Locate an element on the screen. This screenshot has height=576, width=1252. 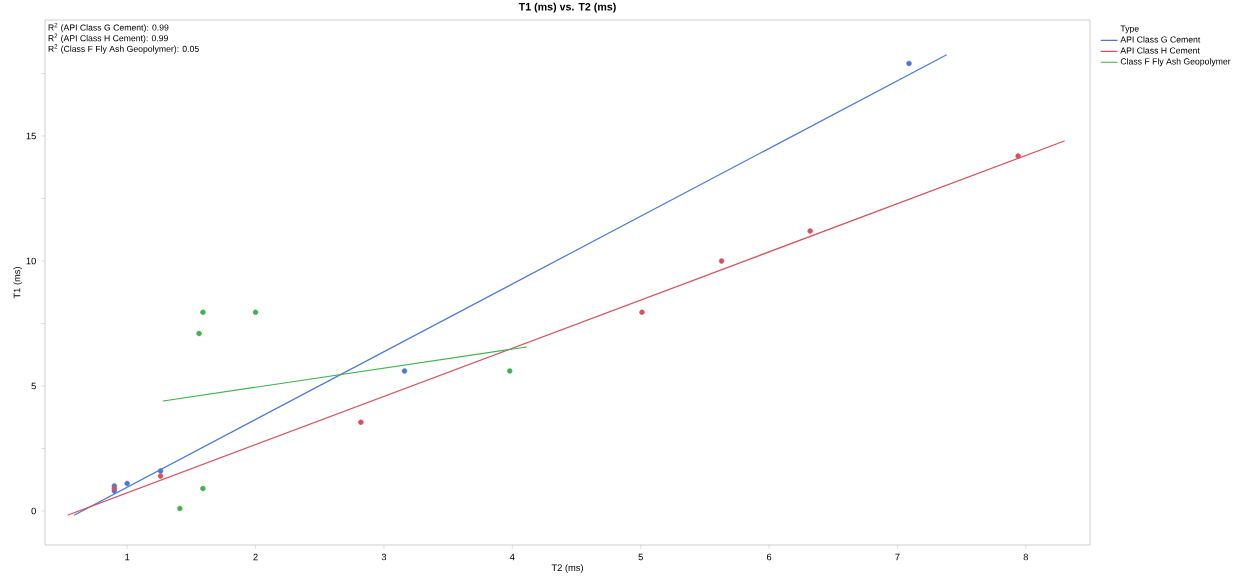
y-tick-label: 0 is located at coordinates (33, 511).